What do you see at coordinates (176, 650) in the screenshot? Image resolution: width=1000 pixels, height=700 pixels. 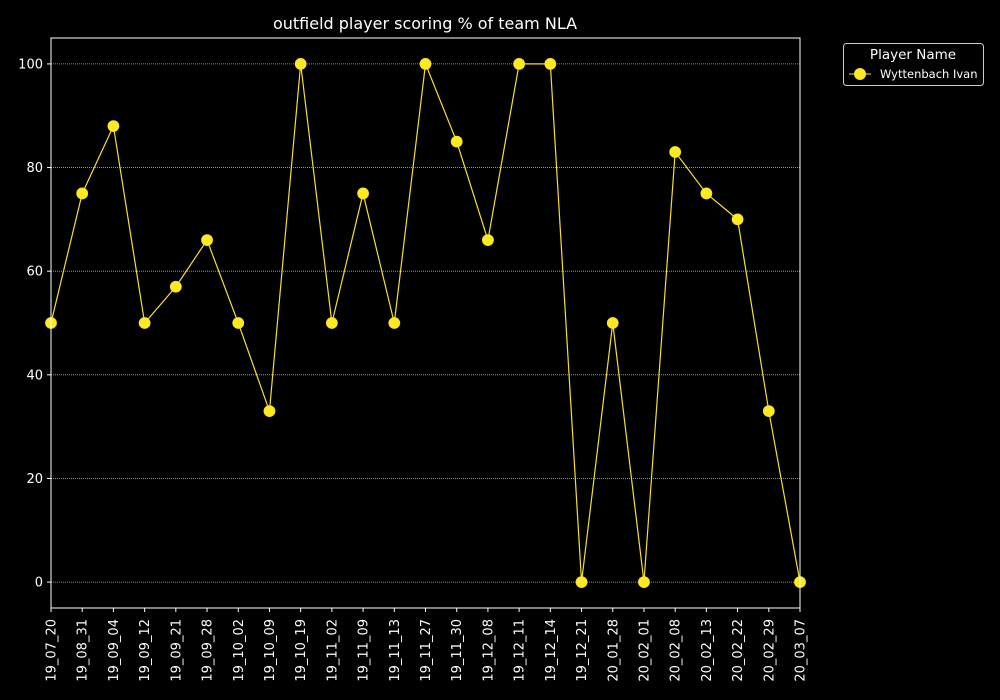 I see `x-tick-label: 19_09_21` at bounding box center [176, 650].